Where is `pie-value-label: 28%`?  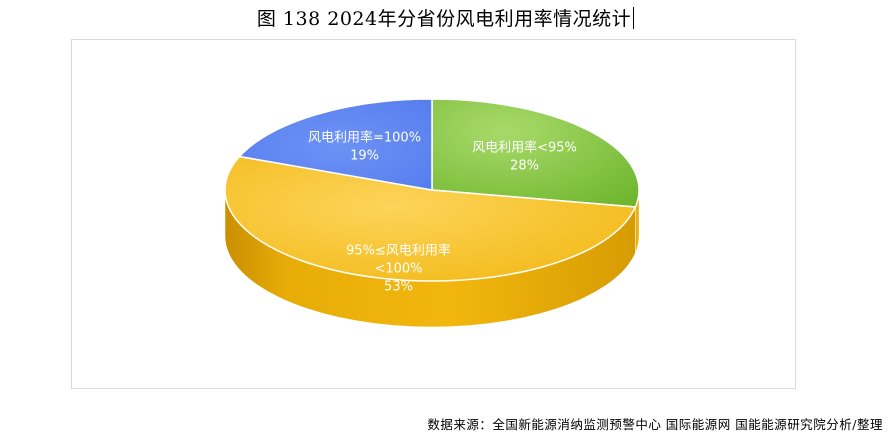 pie-value-label: 28% is located at coordinates (524, 165).